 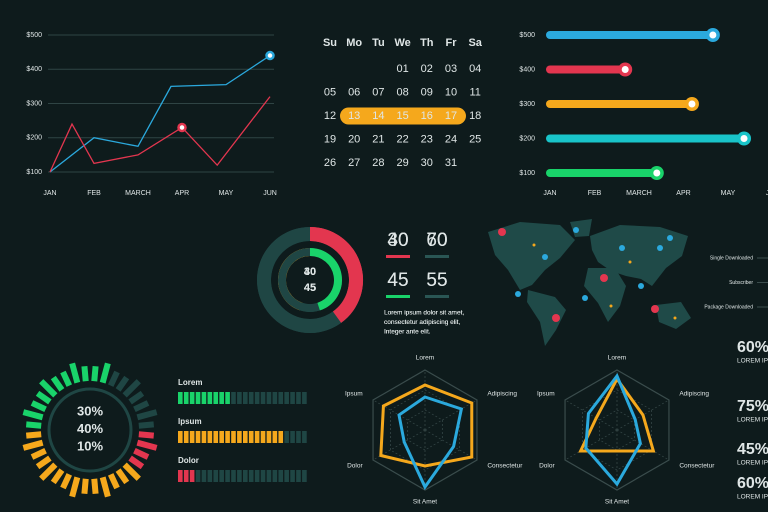 What do you see at coordinates (397, 280) in the screenshot?
I see `stat-value: 45` at bounding box center [397, 280].